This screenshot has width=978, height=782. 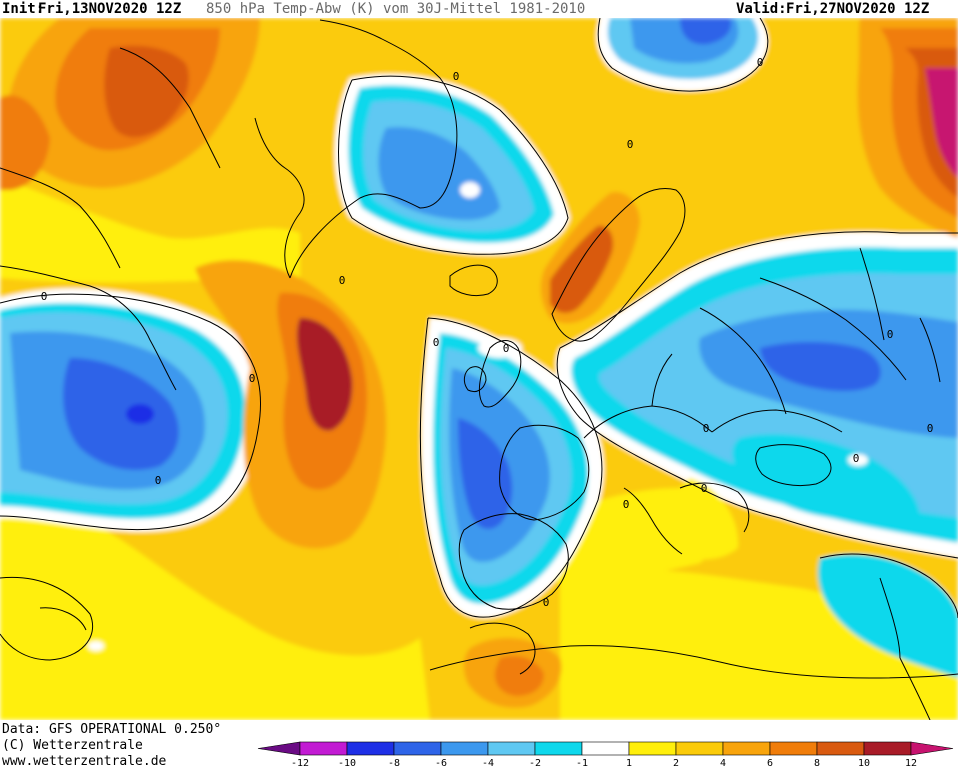 I want to click on init-label: Init:, so click(x=23, y=9).